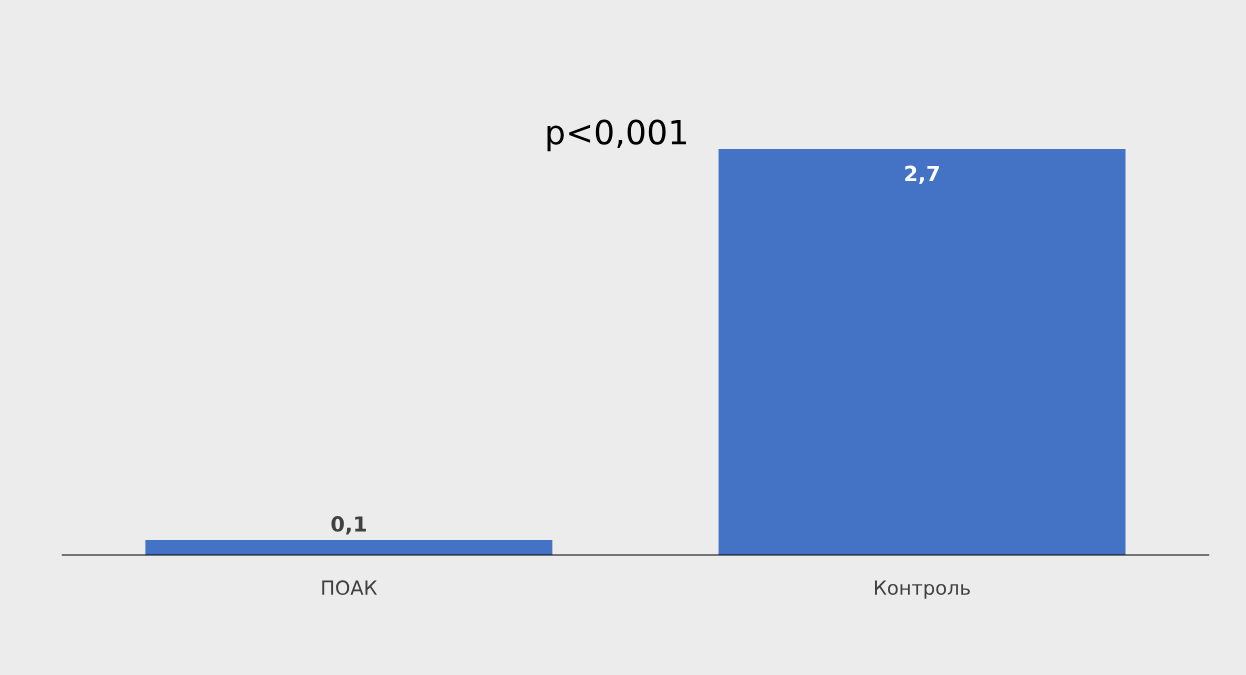 The width and height of the screenshot is (1246, 675). I want to click on data-label: 2,7, so click(922, 175).